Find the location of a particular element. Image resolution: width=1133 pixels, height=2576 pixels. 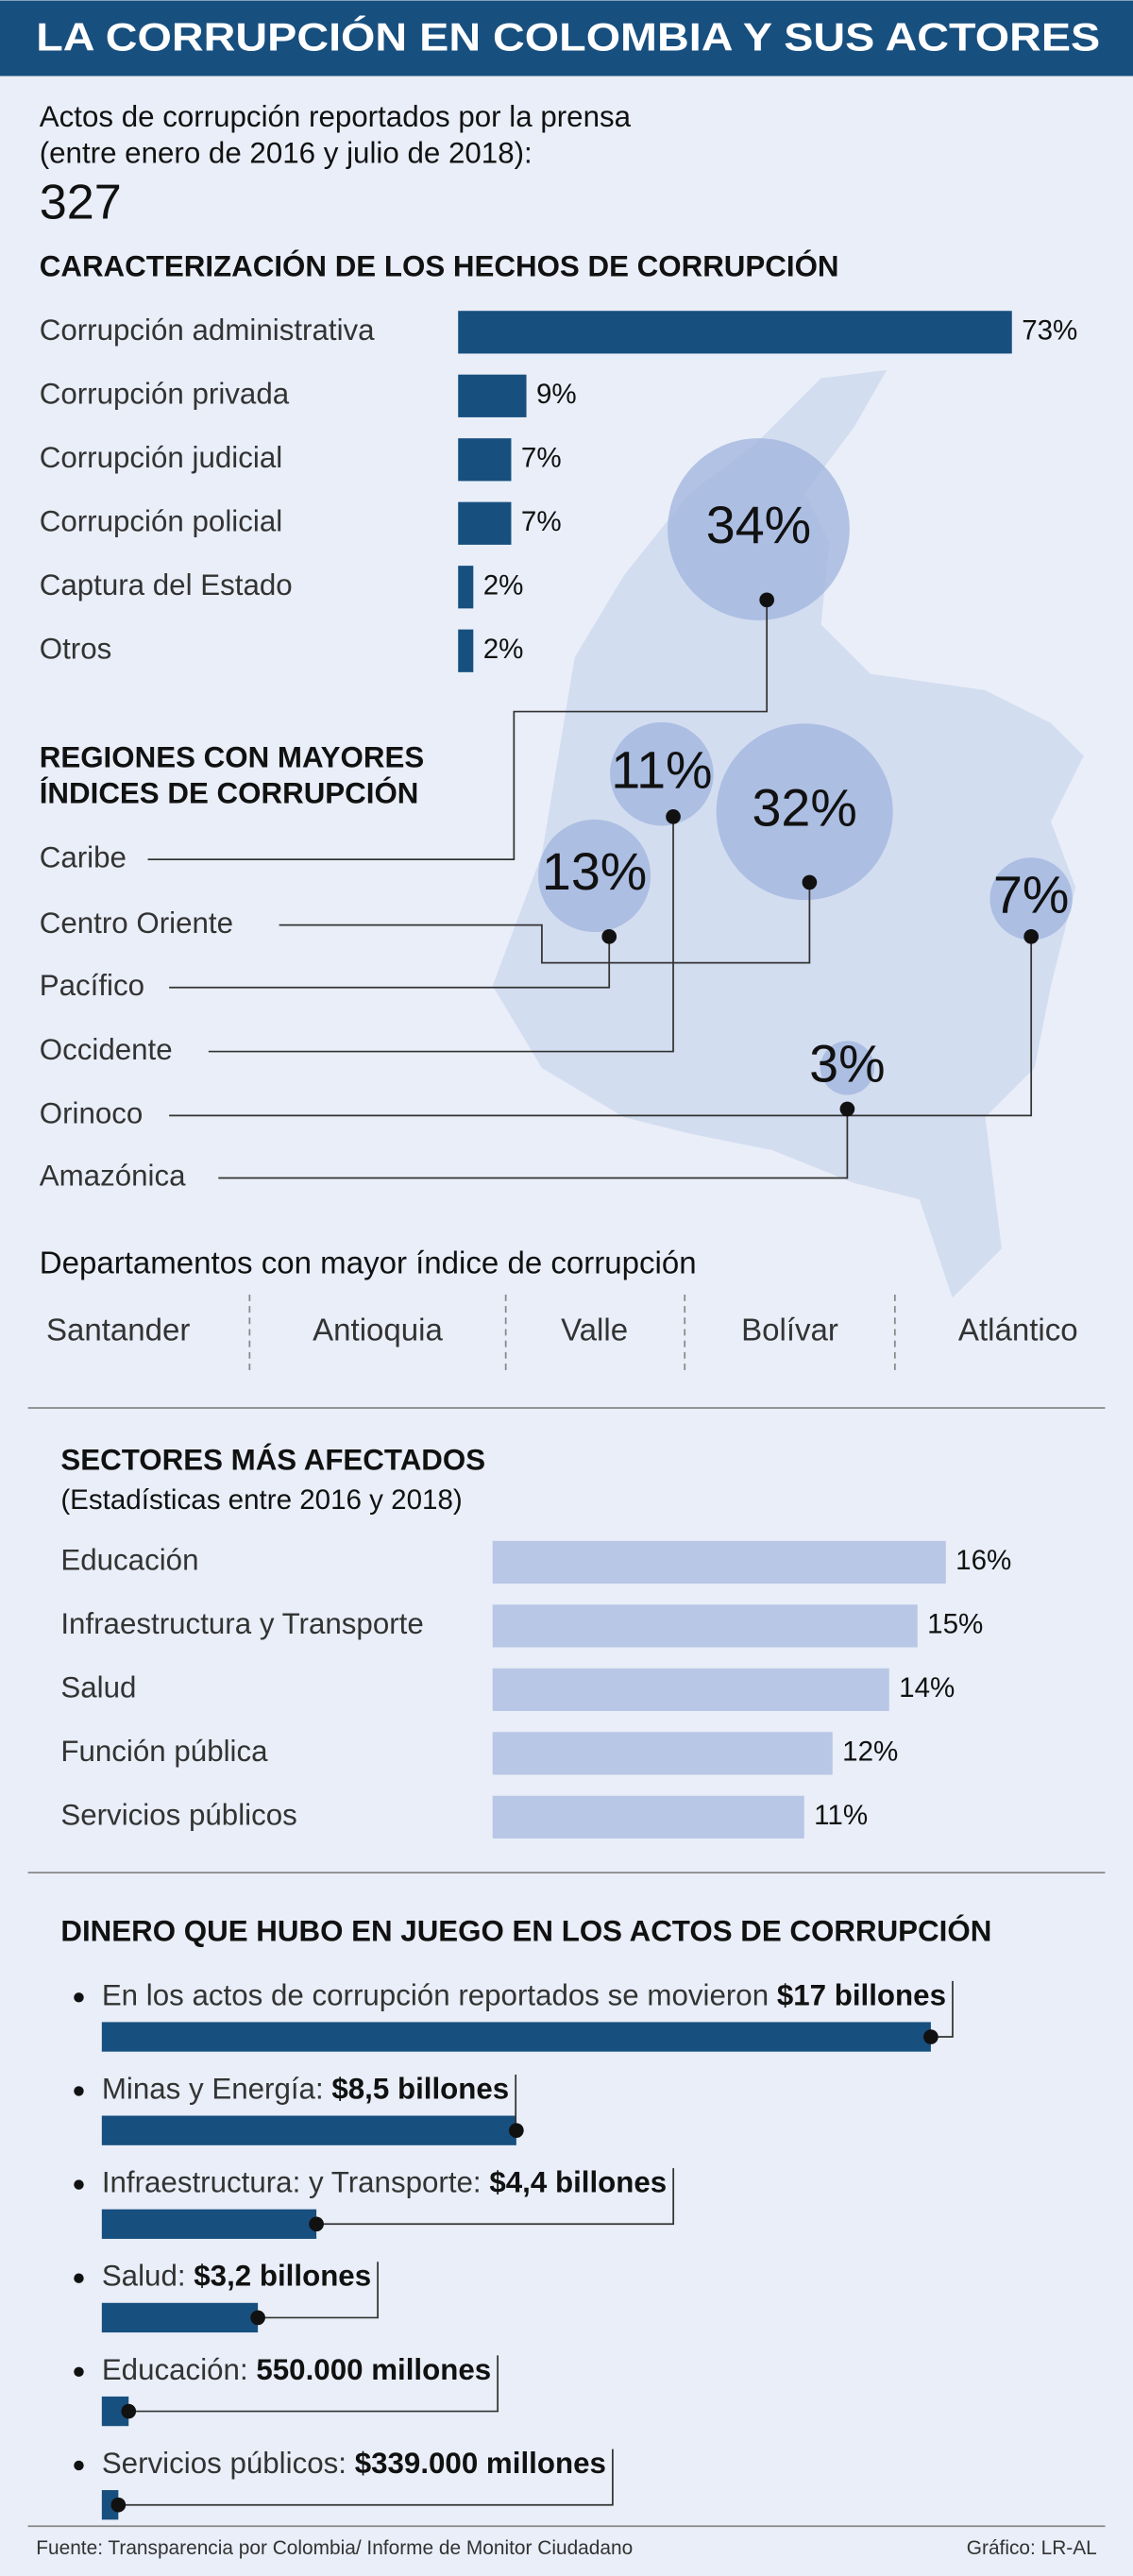

category-label: Educación: is located at coordinates (175, 2369).